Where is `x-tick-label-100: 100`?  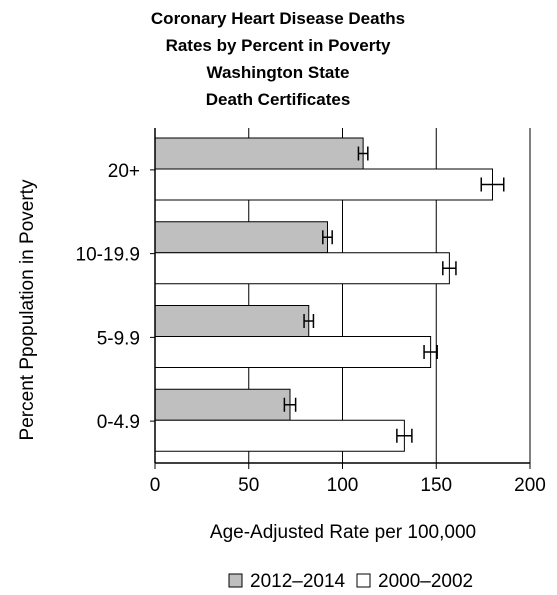 x-tick-label-100: 100 is located at coordinates (343, 485).